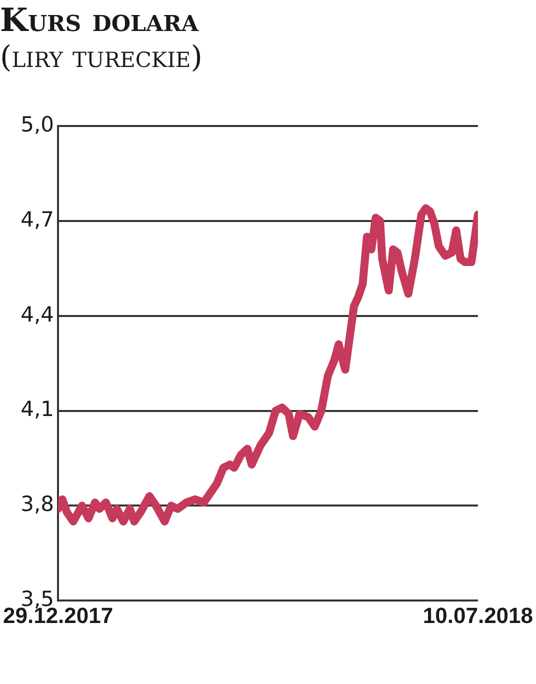 The height and width of the screenshot is (684, 536). Describe the element at coordinates (100, 20) in the screenshot. I see `chart-title: Kurs dolara` at that location.